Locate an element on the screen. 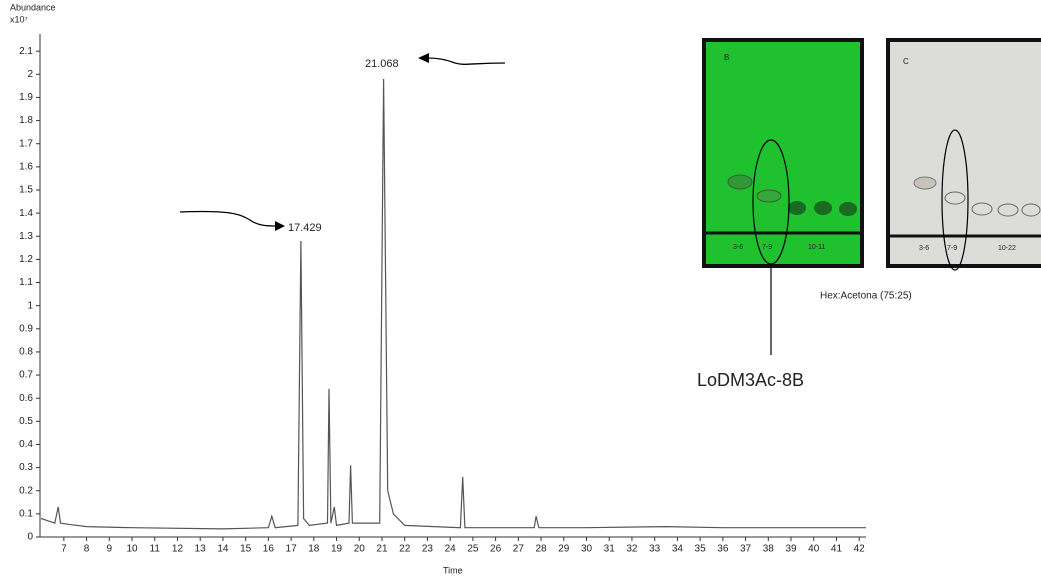 The width and height of the screenshot is (1041, 582). x-axis-label: Time is located at coordinates (453, 570).